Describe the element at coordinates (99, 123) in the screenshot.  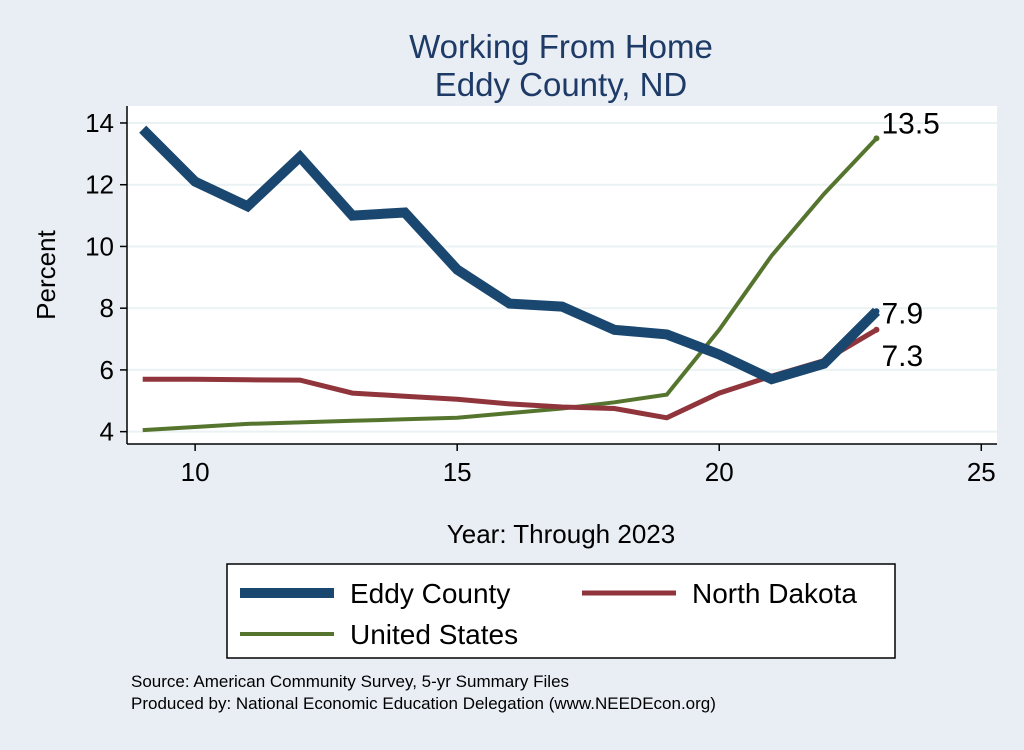
I see `y-tick-label: 14` at that location.